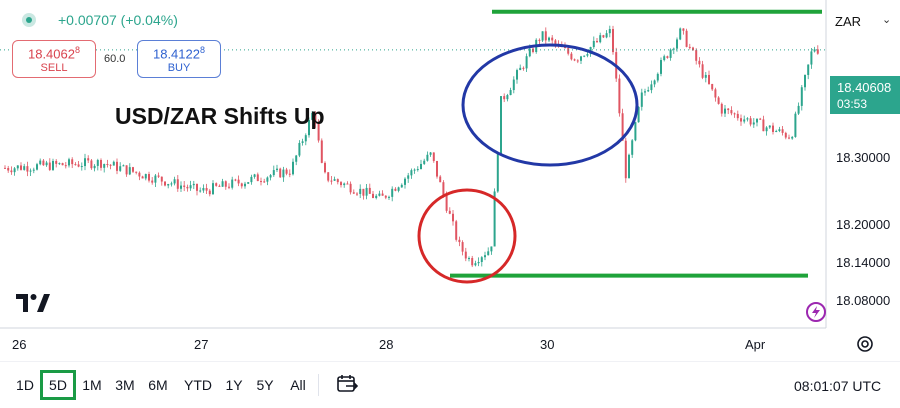 This screenshot has width=900, height=408. Describe the element at coordinates (838, 386) in the screenshot. I see `utc-clock: 08:01:07 UTC` at that location.